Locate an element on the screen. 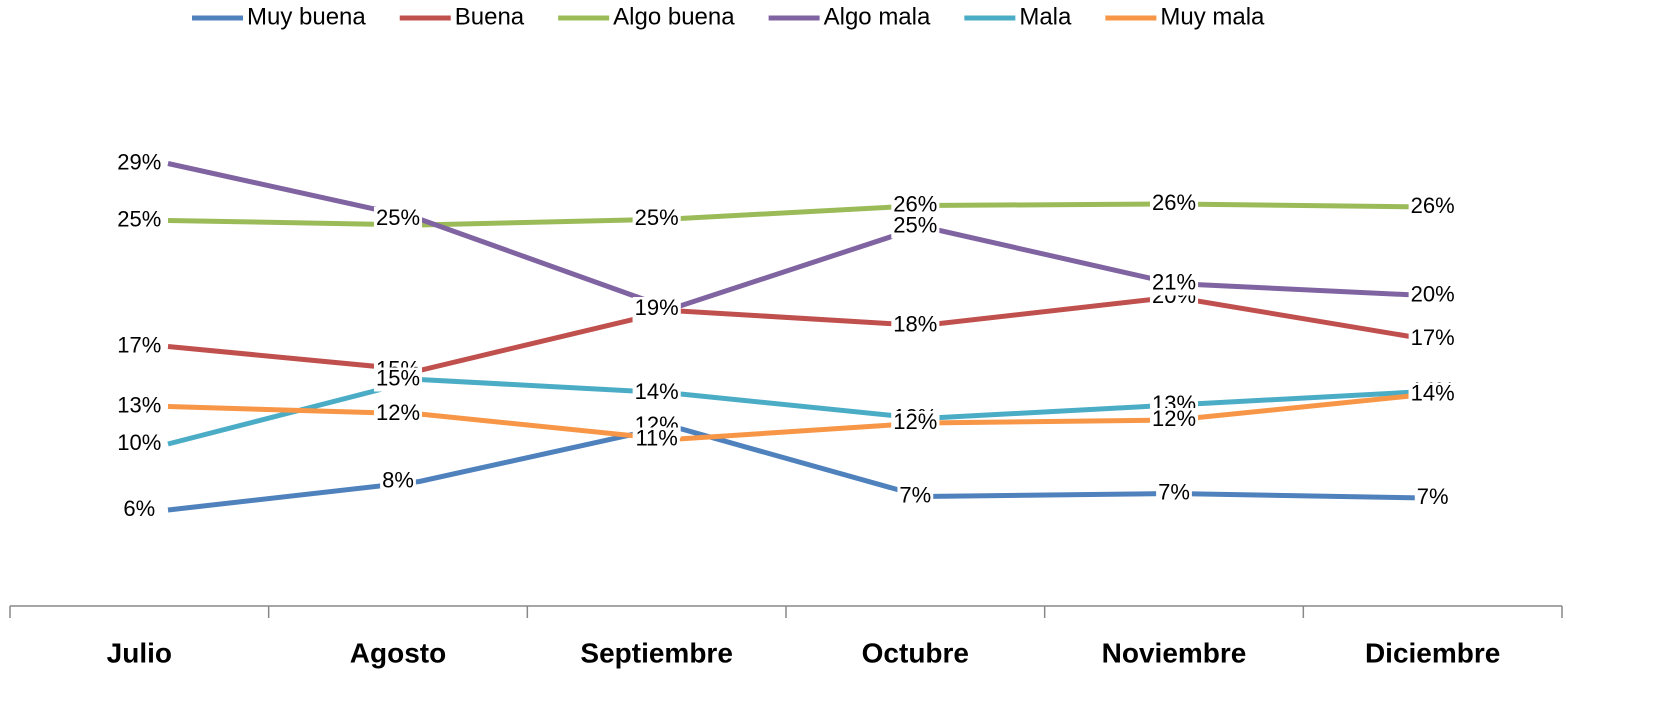  data-label-group: 29% is located at coordinates (139, 162).